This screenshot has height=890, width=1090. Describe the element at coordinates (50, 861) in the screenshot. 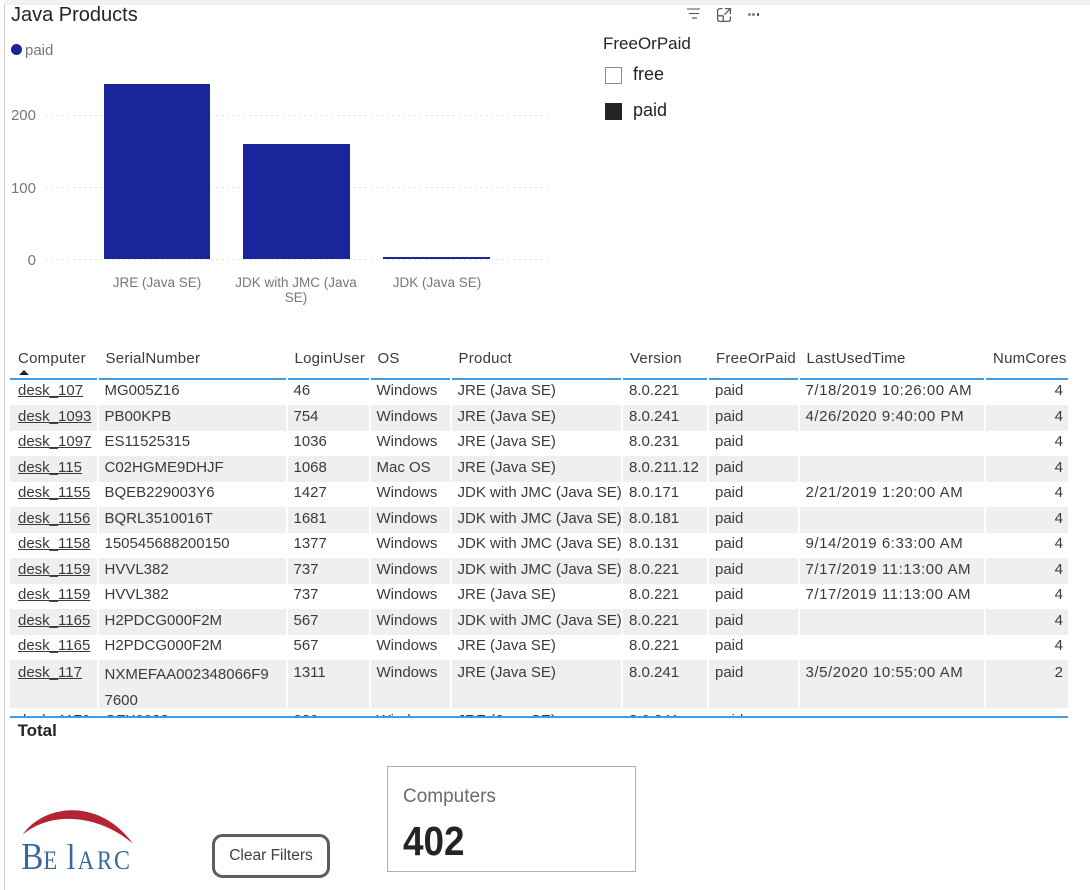

I see `svg-text: E` at that location.